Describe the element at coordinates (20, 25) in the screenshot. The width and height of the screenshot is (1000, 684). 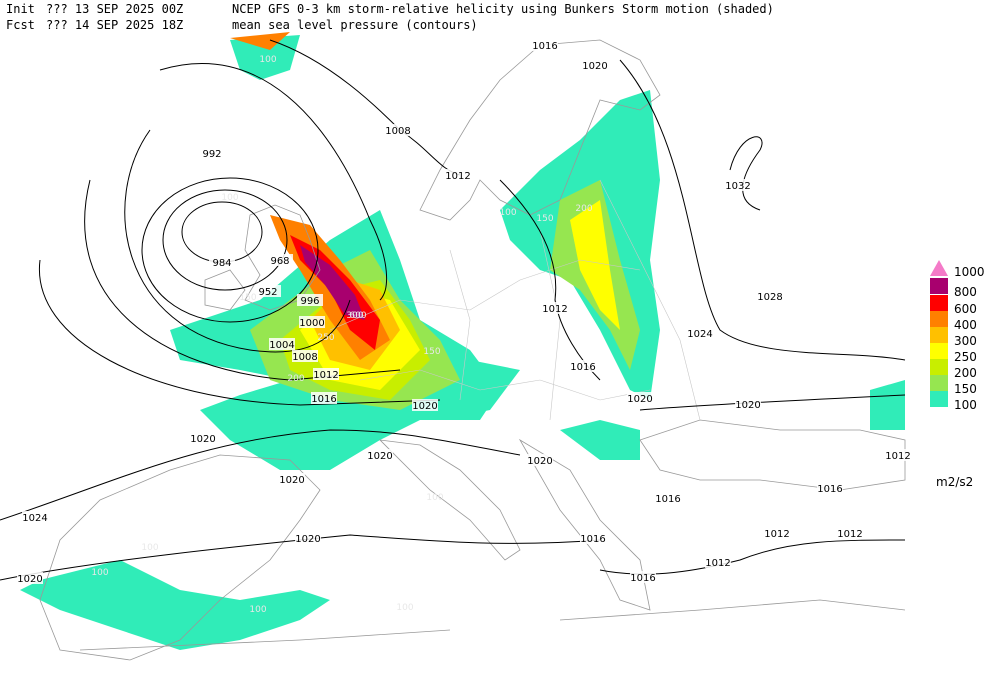
I see `fcst-label: Fcst` at that location.